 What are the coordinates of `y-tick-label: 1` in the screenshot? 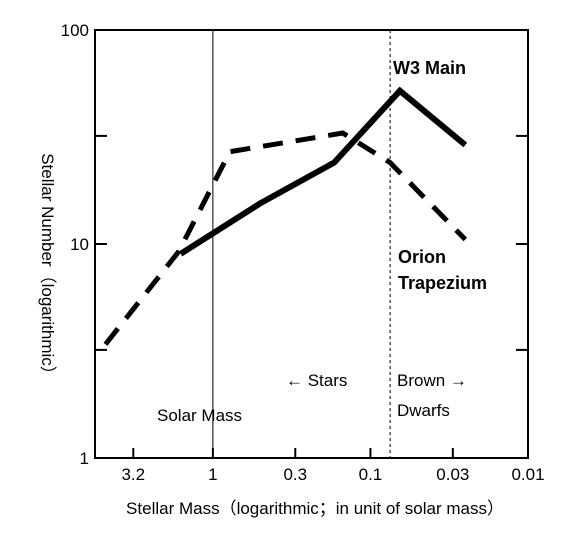 It's located at (84, 458).